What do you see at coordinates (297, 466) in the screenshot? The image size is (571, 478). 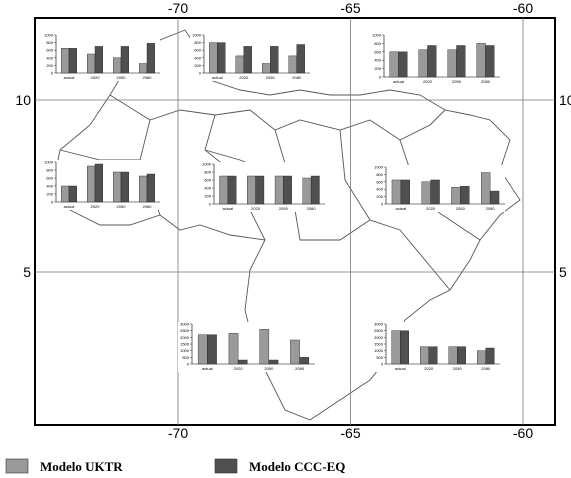 I see `legend-label: Modelo CCC-EQ` at bounding box center [297, 466].